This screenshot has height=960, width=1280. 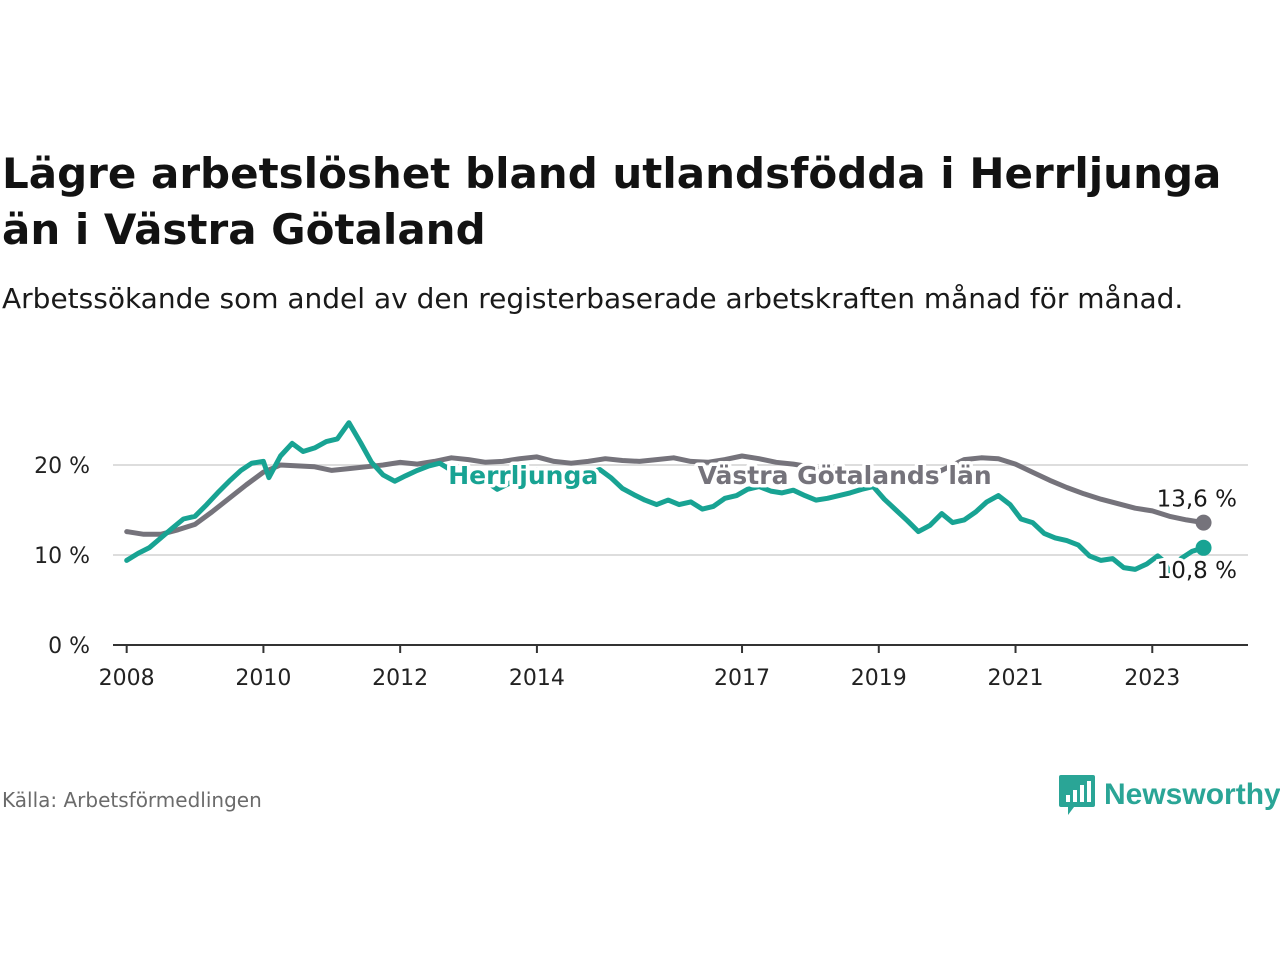 I want to click on series-end-dot-herrljunga, so click(x=1203, y=547).